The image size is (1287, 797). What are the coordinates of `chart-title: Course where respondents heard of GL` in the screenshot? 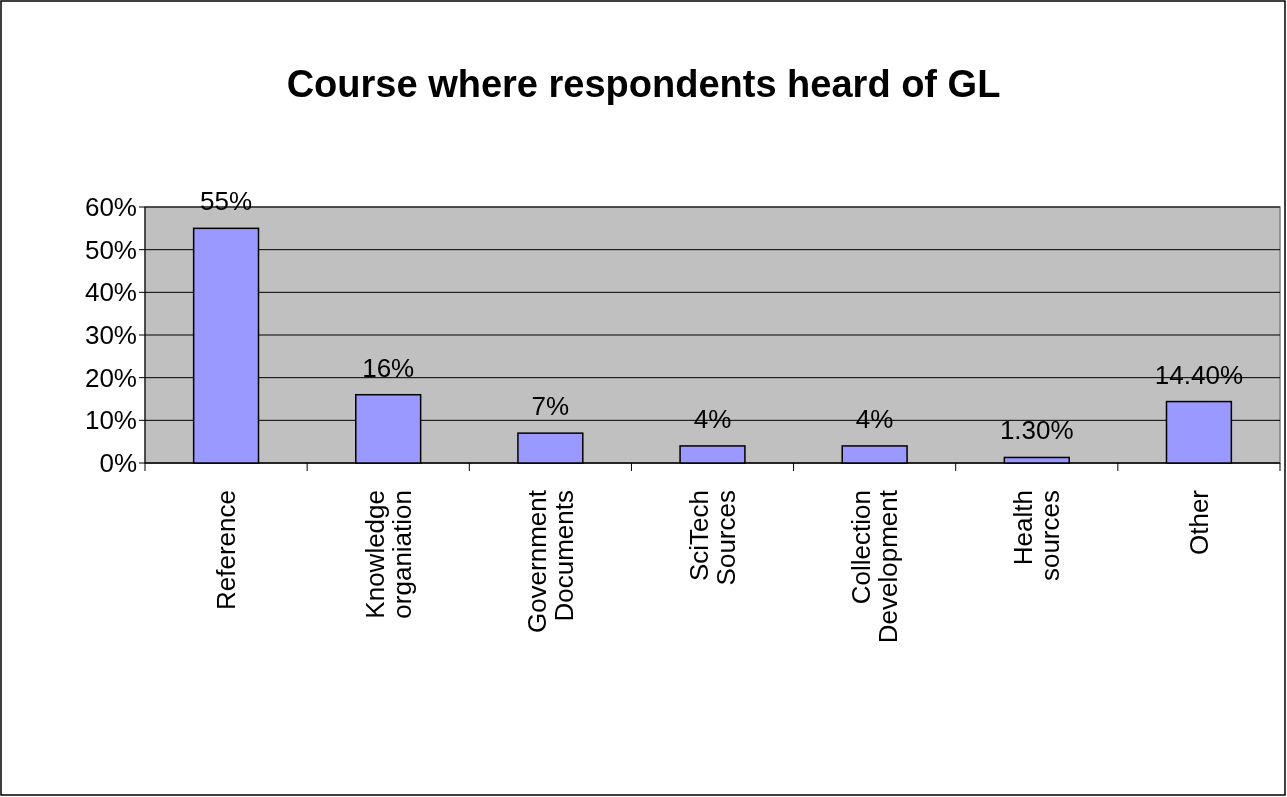 It's located at (643, 84).